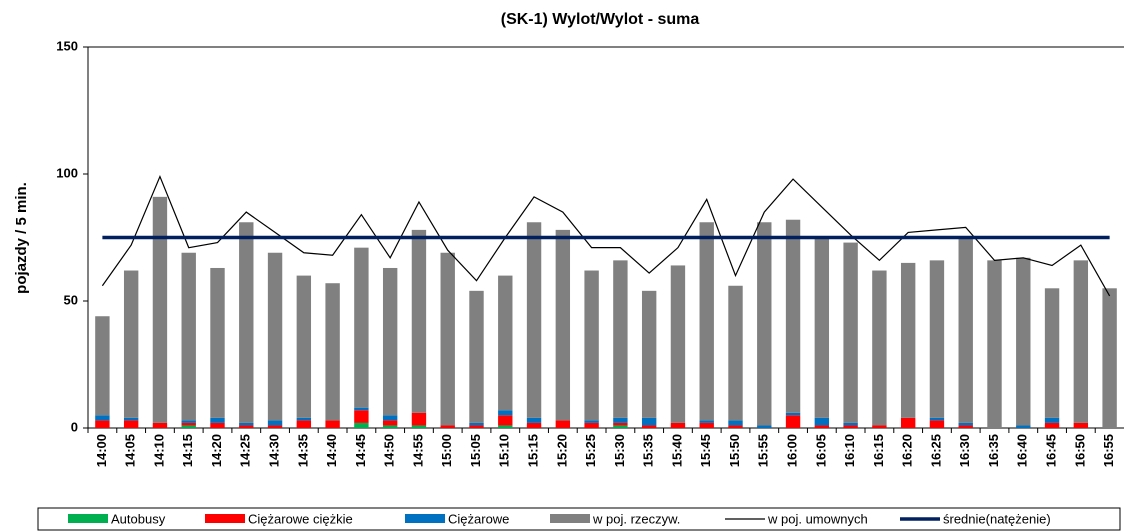 This screenshot has width=1124, height=531. What do you see at coordinates (993, 450) in the screenshot?
I see `x-tick-label: 16:35` at bounding box center [993, 450].